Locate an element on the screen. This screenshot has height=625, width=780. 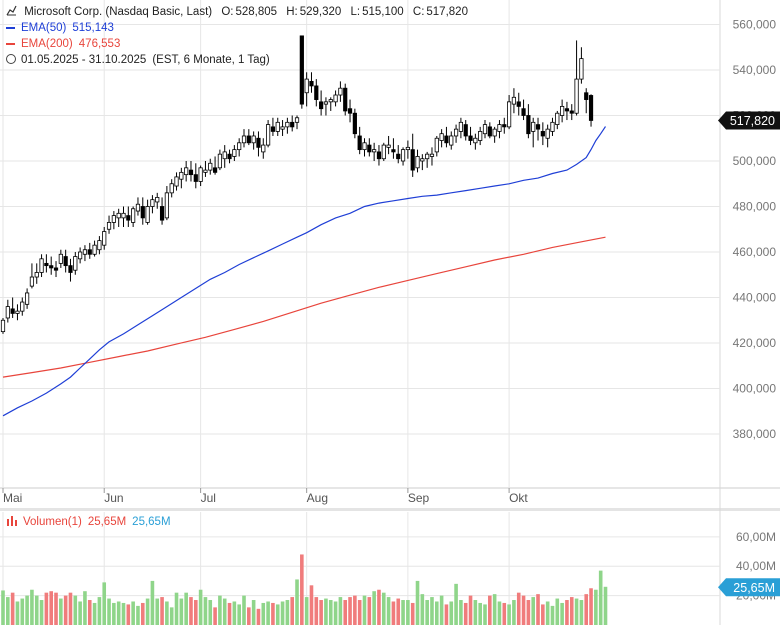
period-info: (EST, 6 Monate, 1 Tag) is located at coordinates (211, 60).